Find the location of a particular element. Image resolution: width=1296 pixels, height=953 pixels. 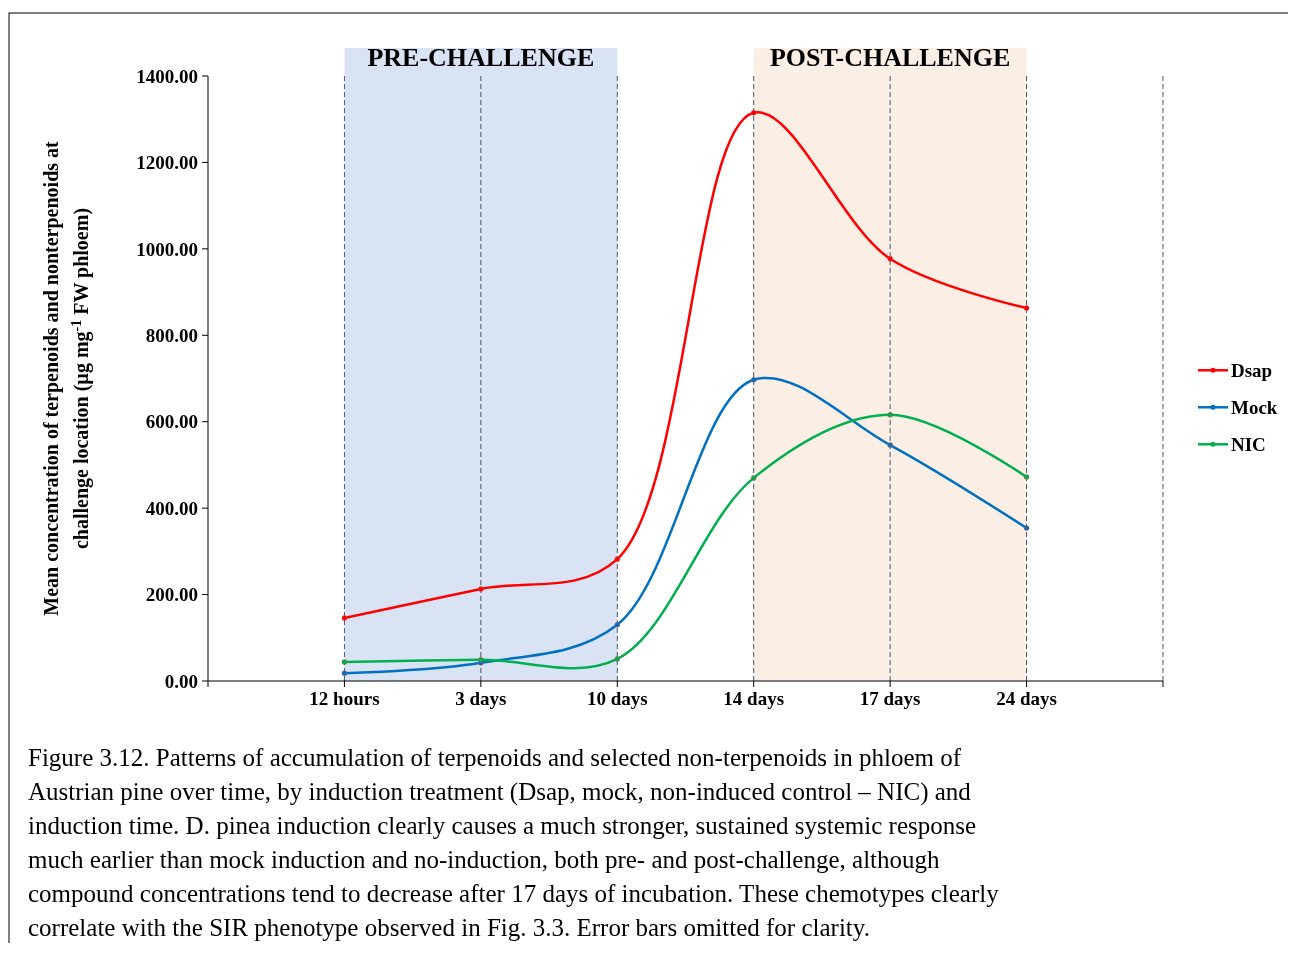

y-tick-label: 0.00 is located at coordinates (181, 681).